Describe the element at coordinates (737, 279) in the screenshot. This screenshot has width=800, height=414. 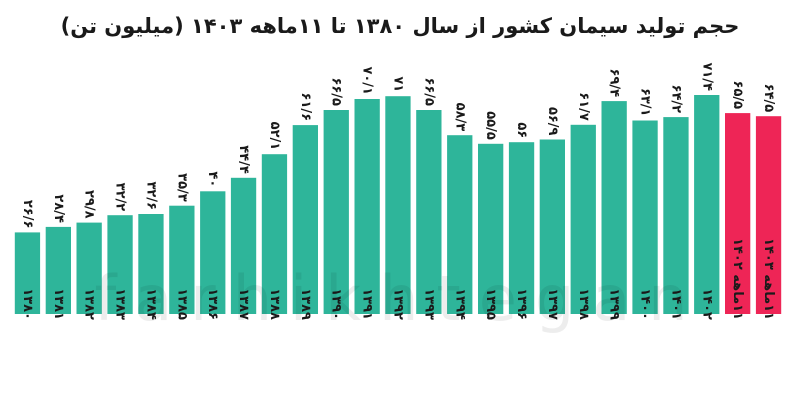
I see `x-tick-label: ۱۱ماهه ۱۴۰۲` at that location.